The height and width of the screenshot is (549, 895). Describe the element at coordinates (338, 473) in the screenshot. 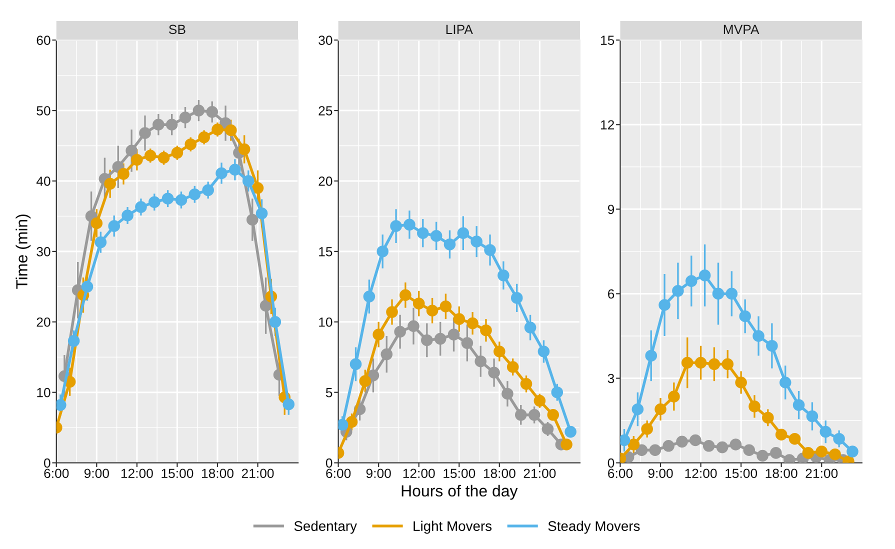

I see `x-tick-label: 6:00` at that location.